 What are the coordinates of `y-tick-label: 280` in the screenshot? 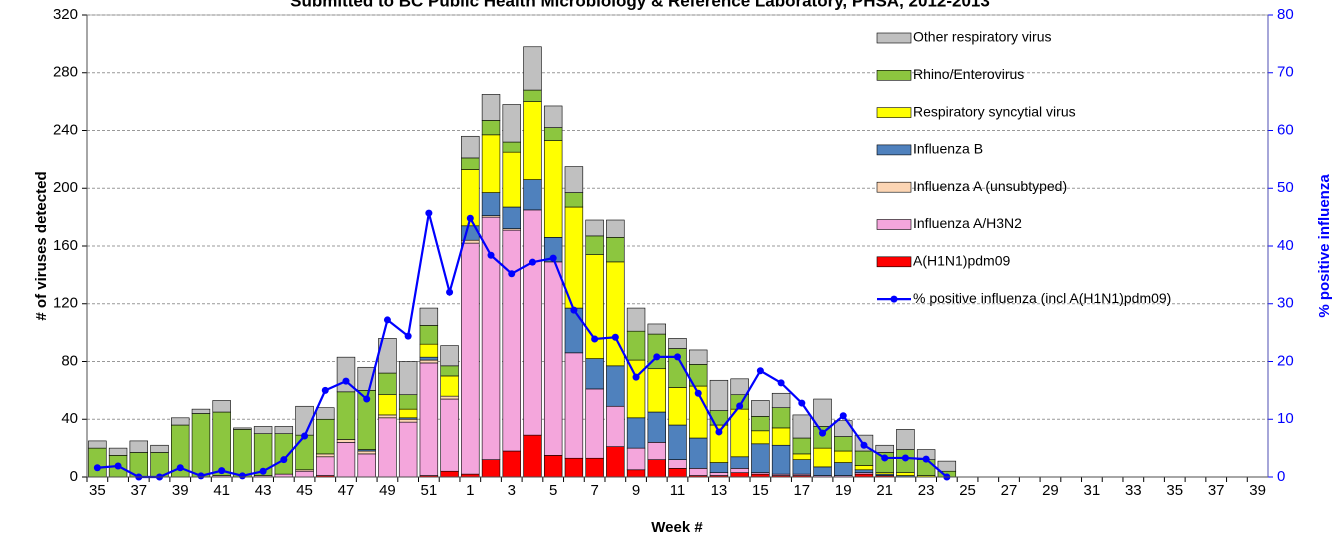 It's located at (65, 72).